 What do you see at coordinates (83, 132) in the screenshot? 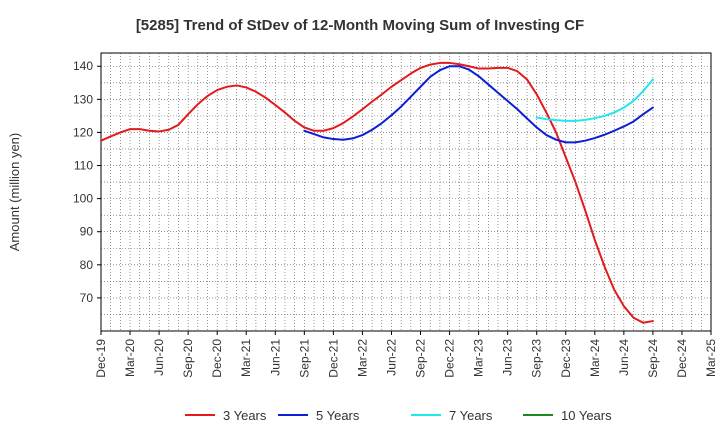
I see `y-tick-label: 120` at bounding box center [83, 132].